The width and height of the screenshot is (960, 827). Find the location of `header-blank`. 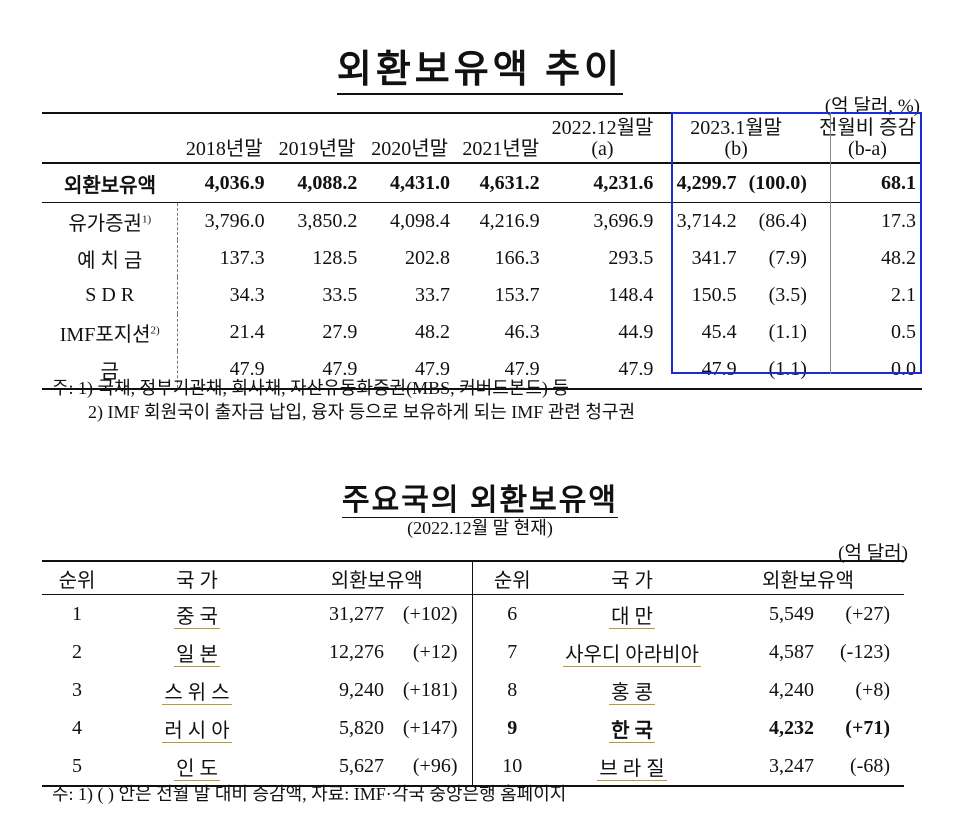

header-blank is located at coordinates (110, 138).